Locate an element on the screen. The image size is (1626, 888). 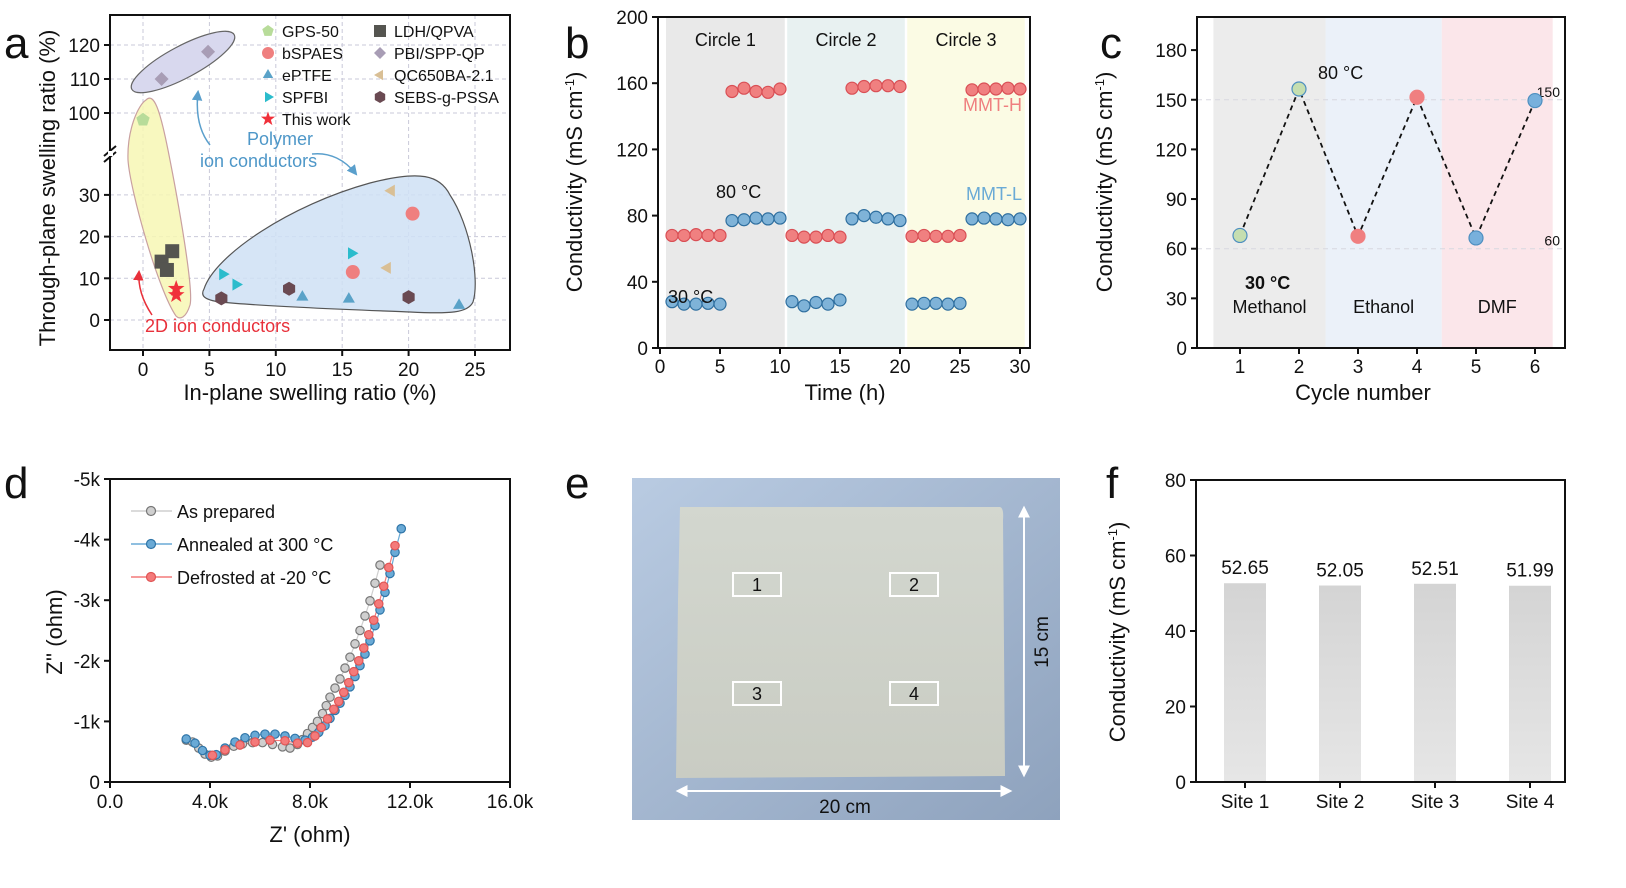
panel-c-markers is located at coordinates (1387, 163).